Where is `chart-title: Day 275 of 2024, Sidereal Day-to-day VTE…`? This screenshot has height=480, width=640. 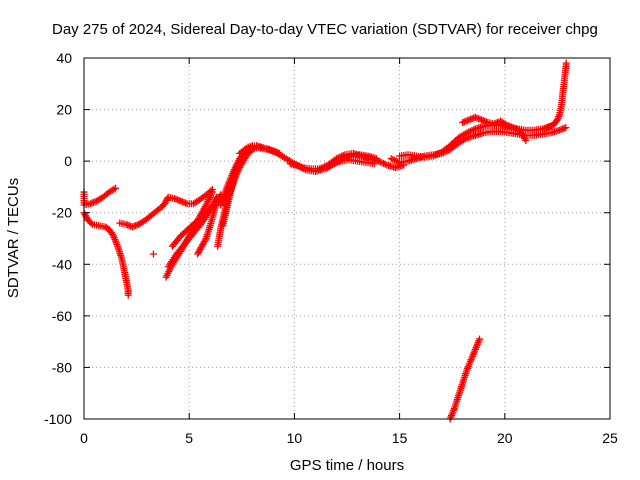 chart-title: Day 275 of 2024, Sidereal Day-to-day VTE… is located at coordinates (325, 29).